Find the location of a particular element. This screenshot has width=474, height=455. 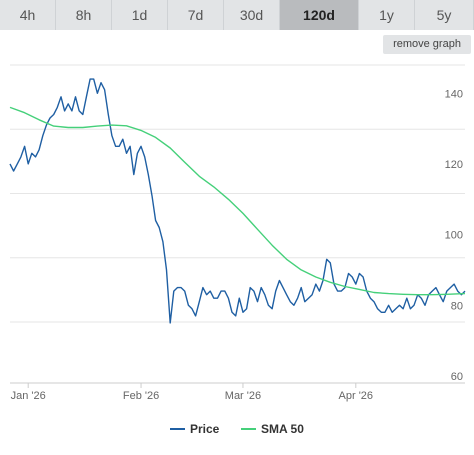

y-tick-label: 80 is located at coordinates (457, 306).